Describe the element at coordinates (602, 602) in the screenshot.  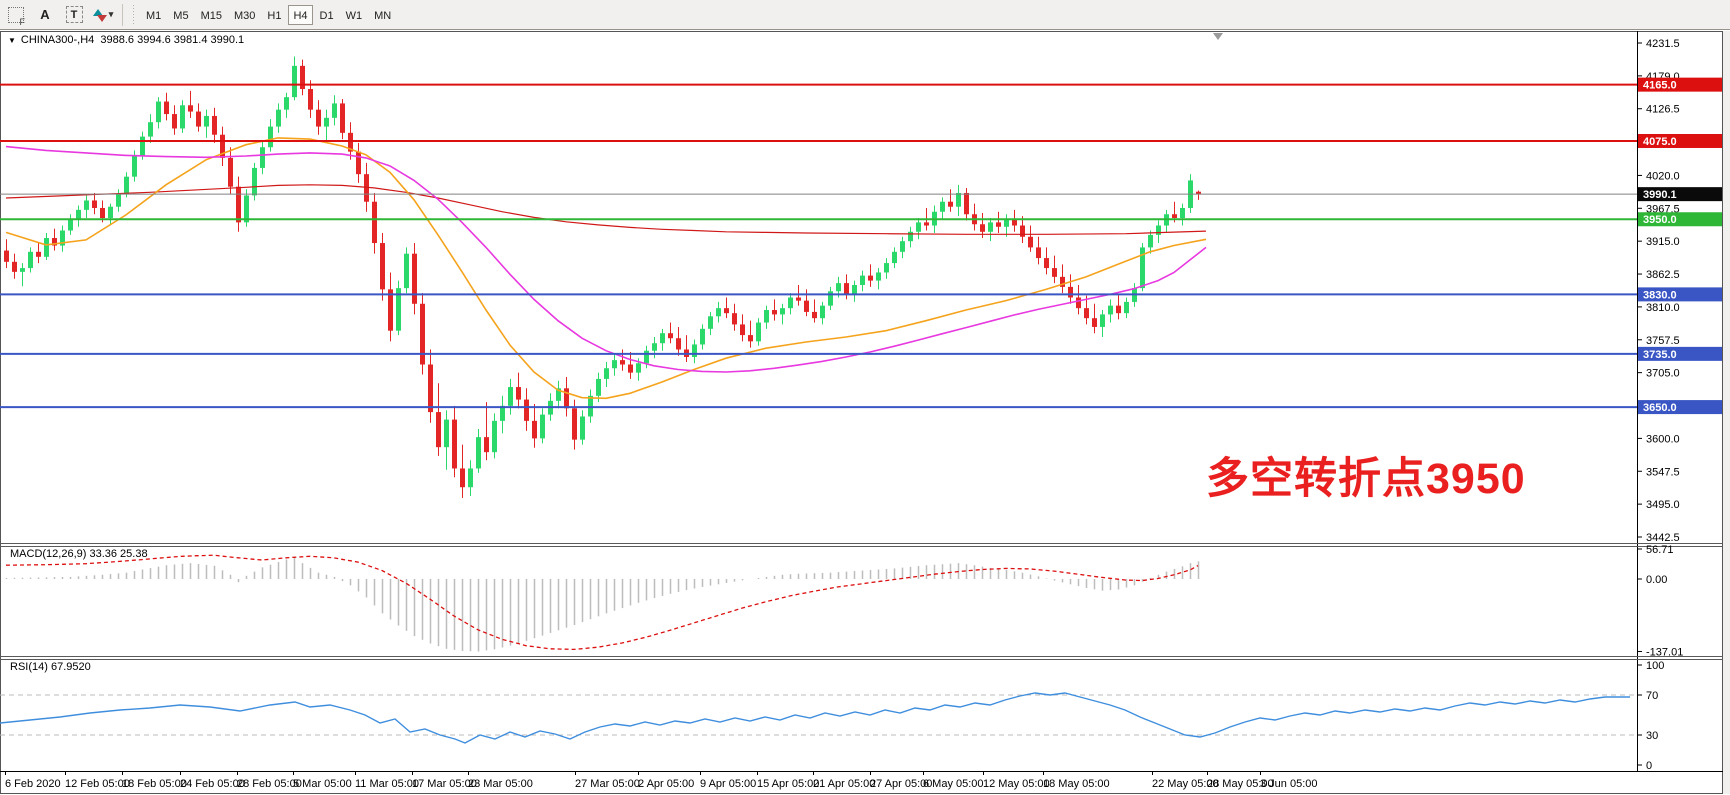
I see `macd-signal-line` at that location.